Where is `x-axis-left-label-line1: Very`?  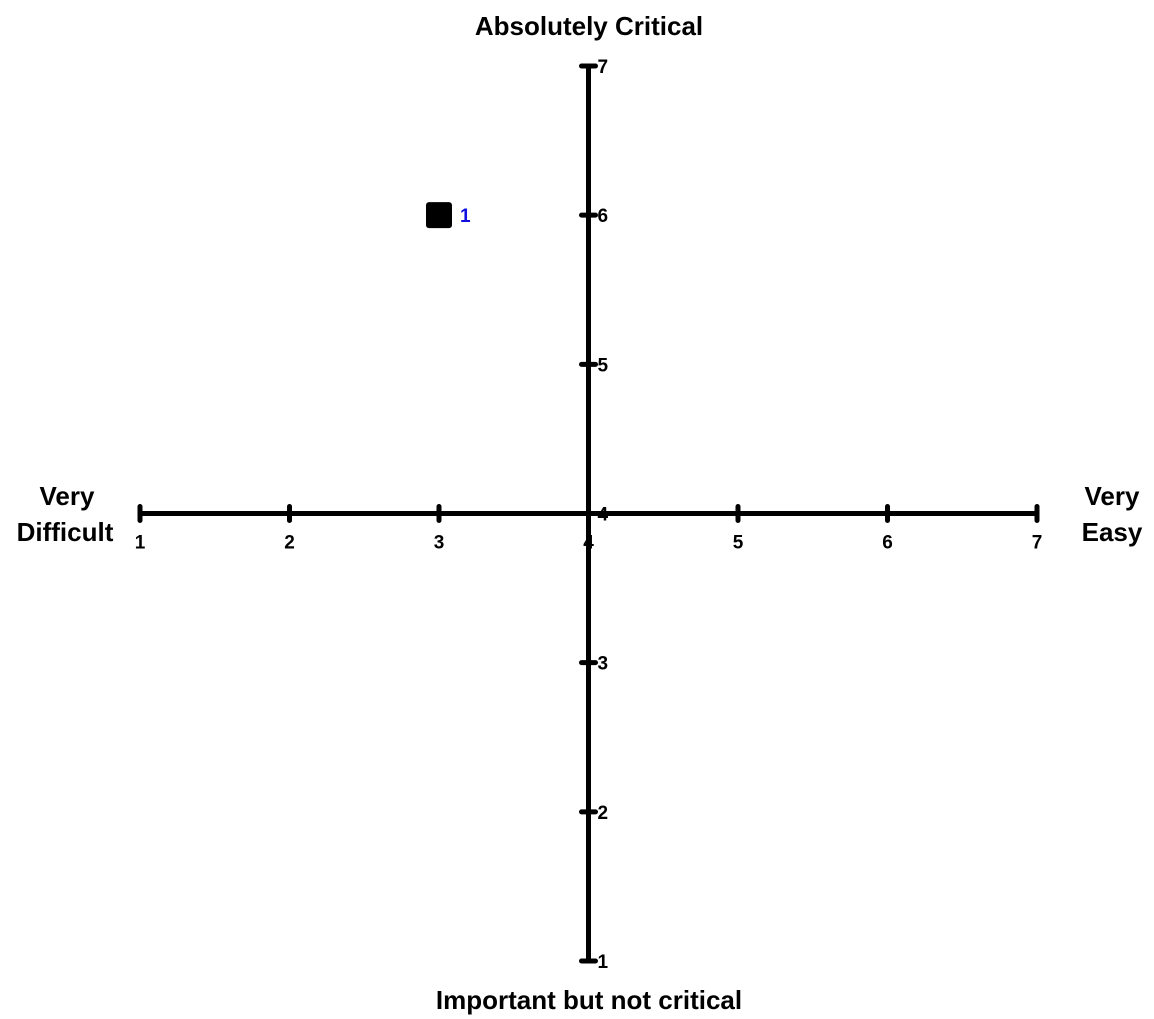
x-axis-left-label-line1: Very is located at coordinates (67, 496).